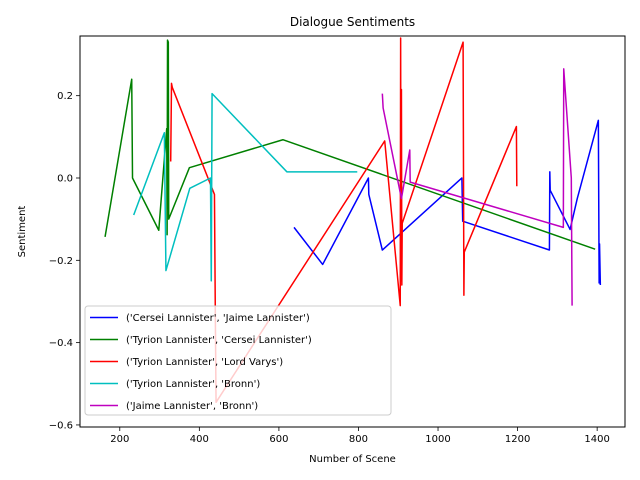 This screenshot has width=640, height=480. What do you see at coordinates (517, 439) in the screenshot?
I see `x-tick-label: 1200` at bounding box center [517, 439].